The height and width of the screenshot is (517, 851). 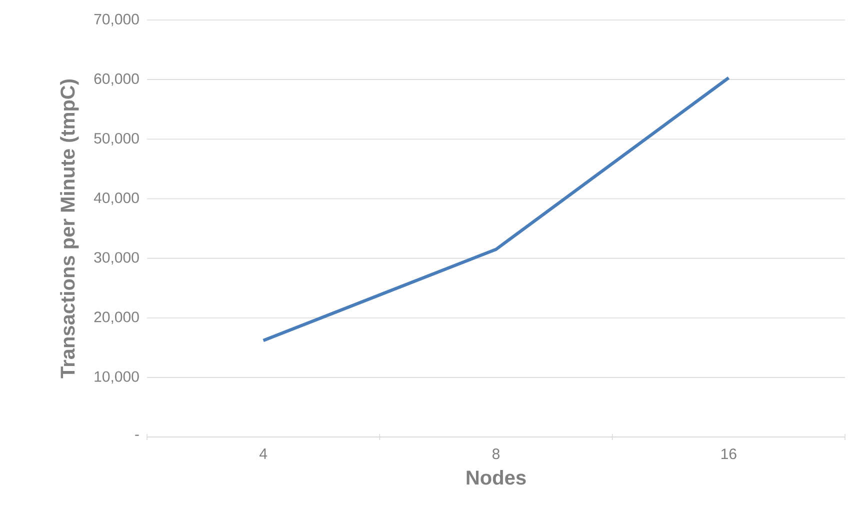 I want to click on y-tick-label: 70,000, so click(x=116, y=20).